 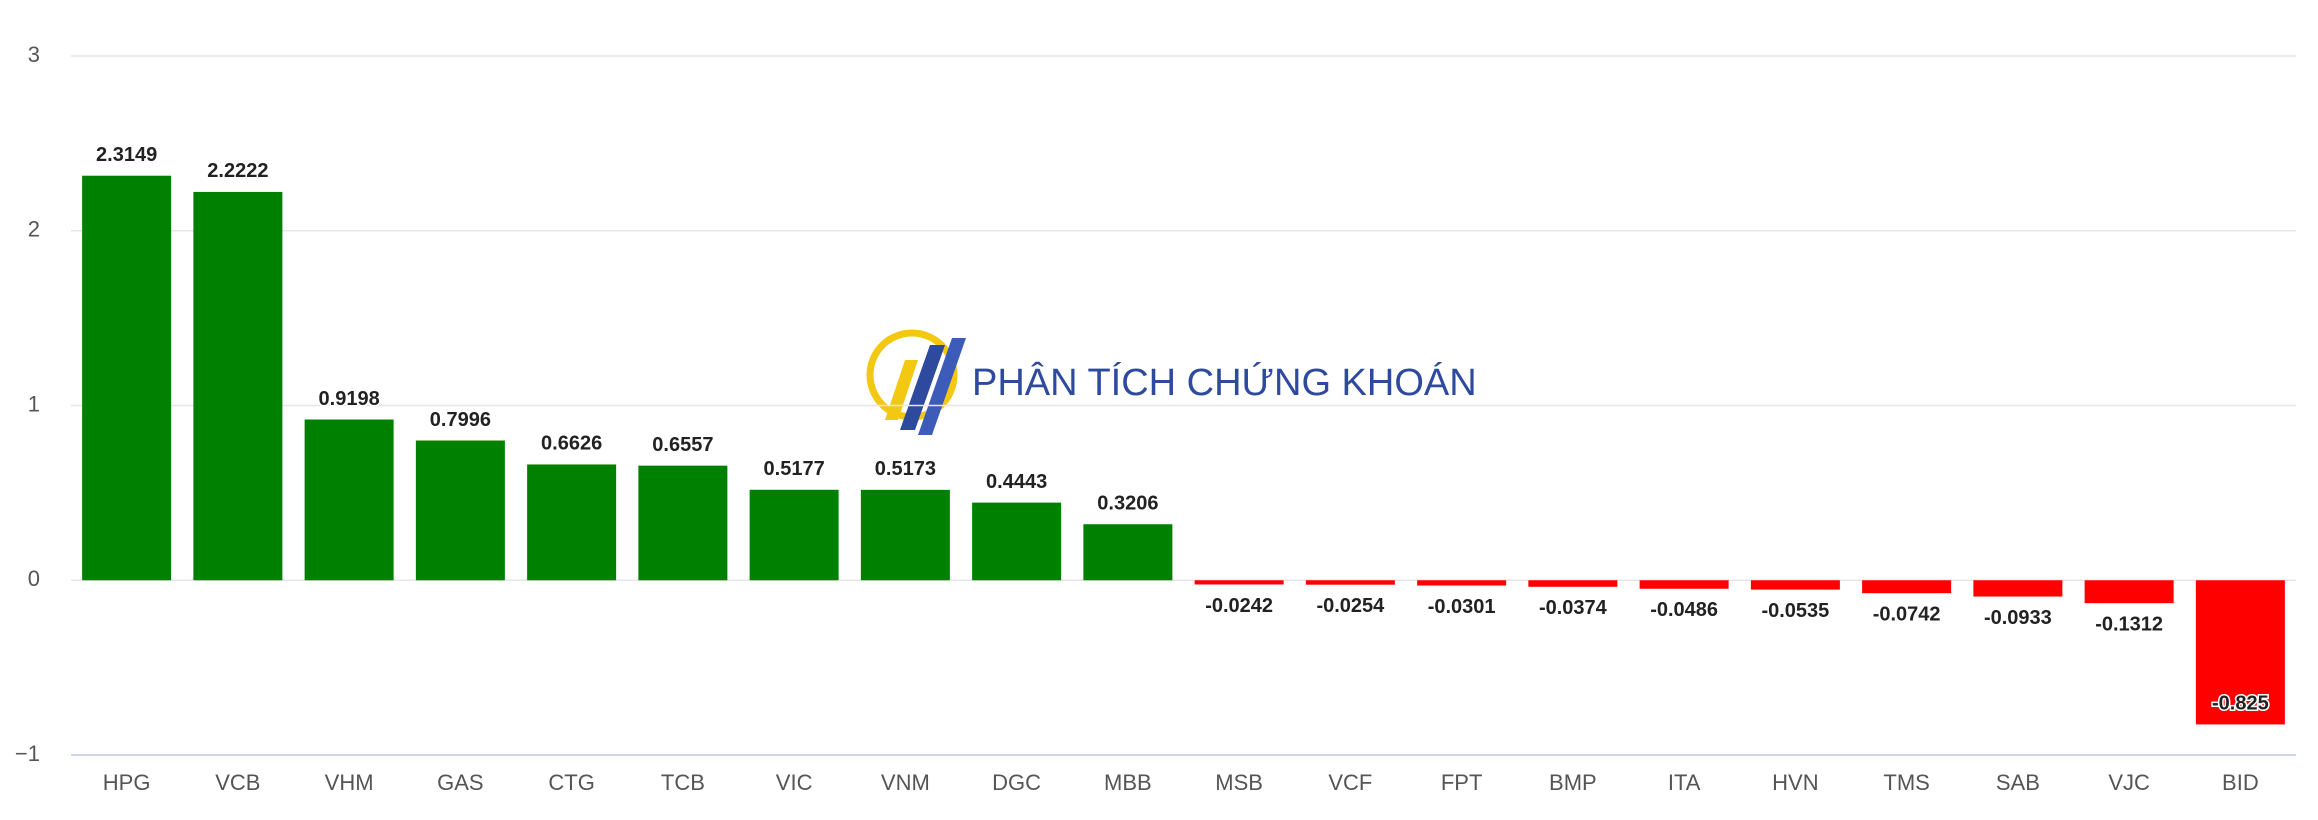 What do you see at coordinates (905, 782) in the screenshot?
I see `x-tick-label: VNM` at bounding box center [905, 782].